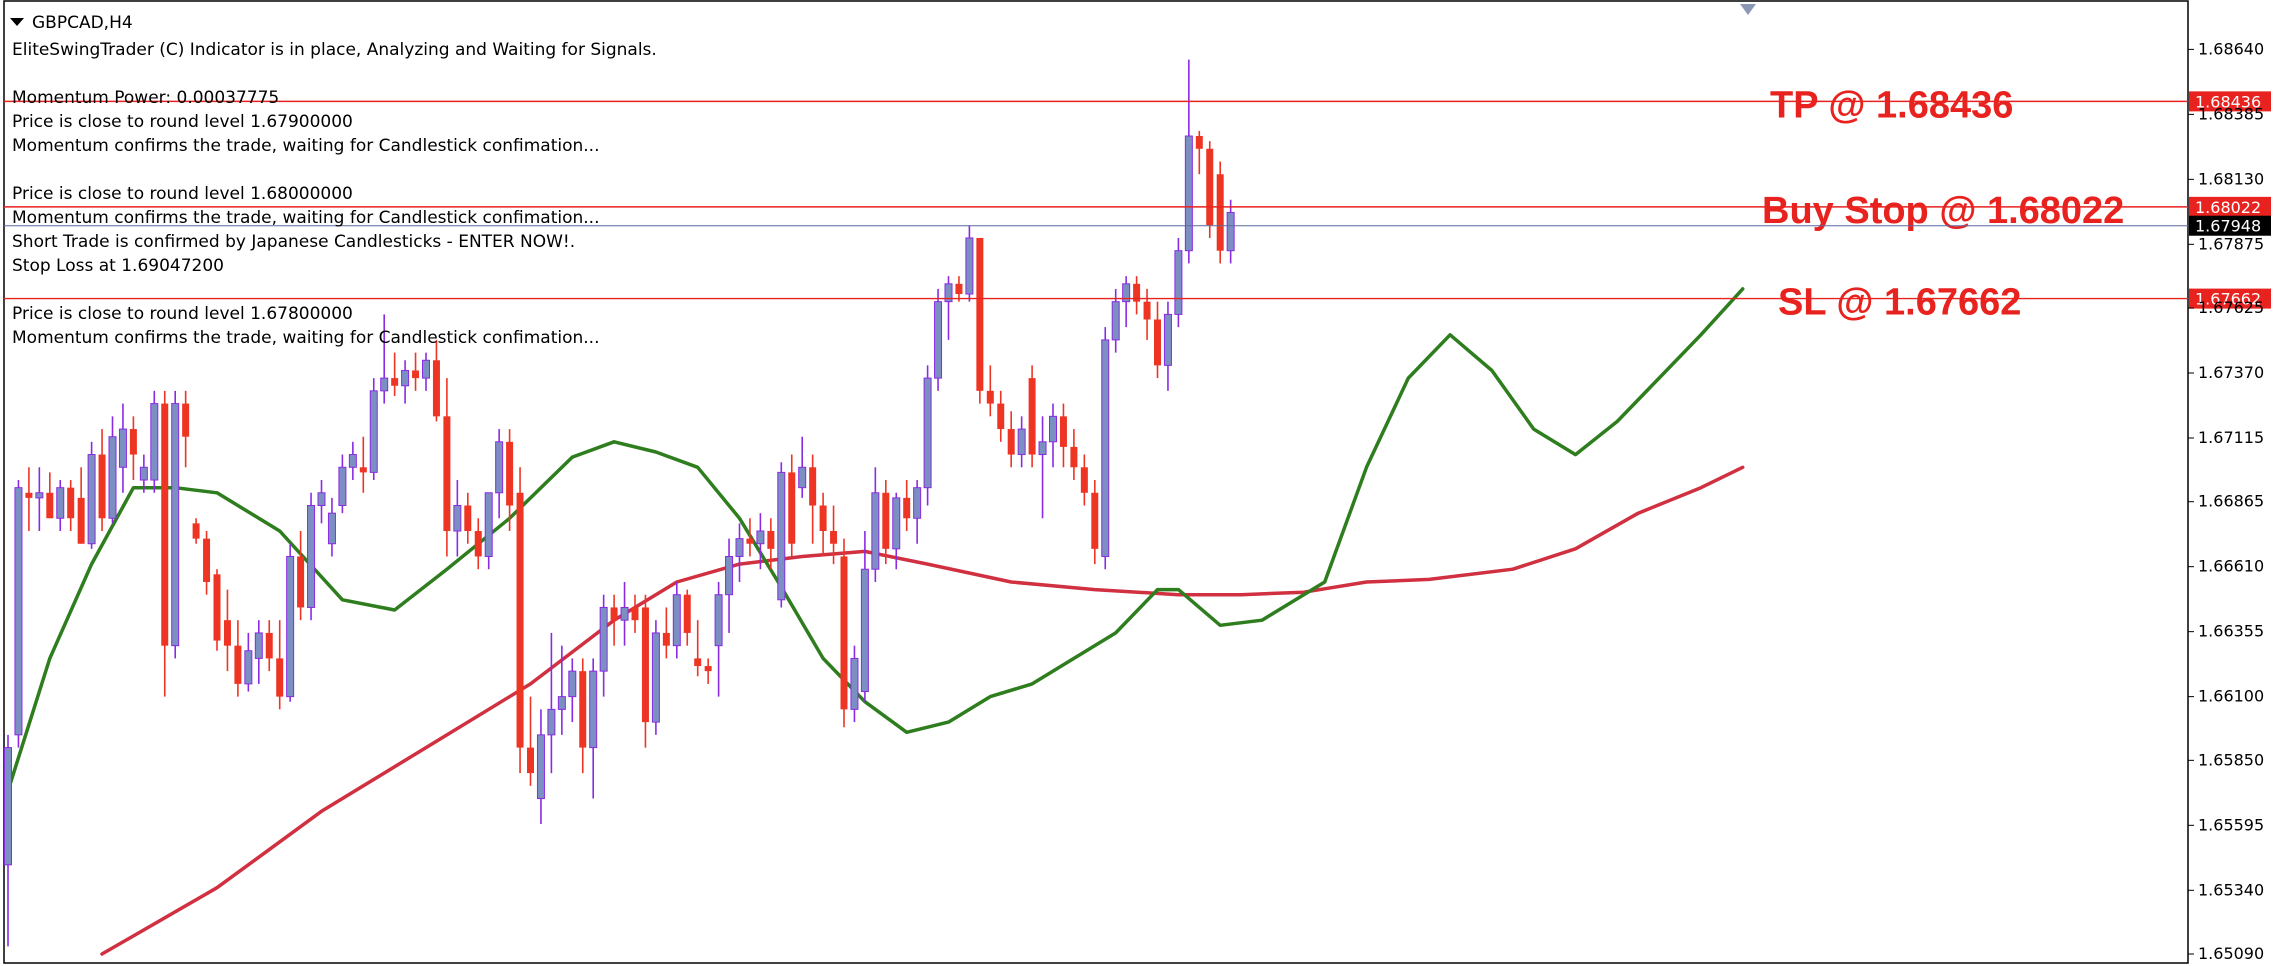  What do you see at coordinates (1891, 105) in the screenshot?
I see `level-annotation: TP @ 1.68436` at bounding box center [1891, 105].